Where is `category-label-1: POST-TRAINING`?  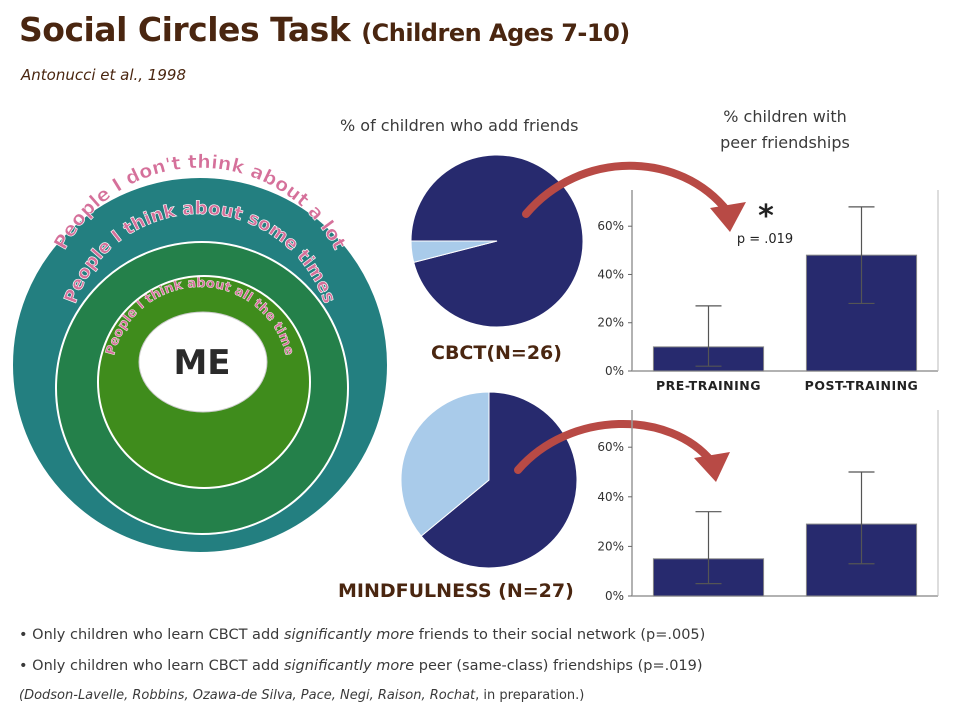
category-label-1: POST-TRAINING is located at coordinates (862, 385).